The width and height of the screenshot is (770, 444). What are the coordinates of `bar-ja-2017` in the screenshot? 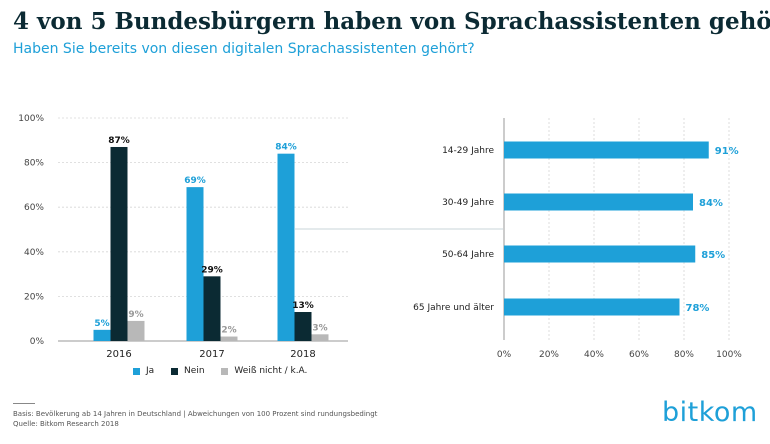 It's located at (195, 264).